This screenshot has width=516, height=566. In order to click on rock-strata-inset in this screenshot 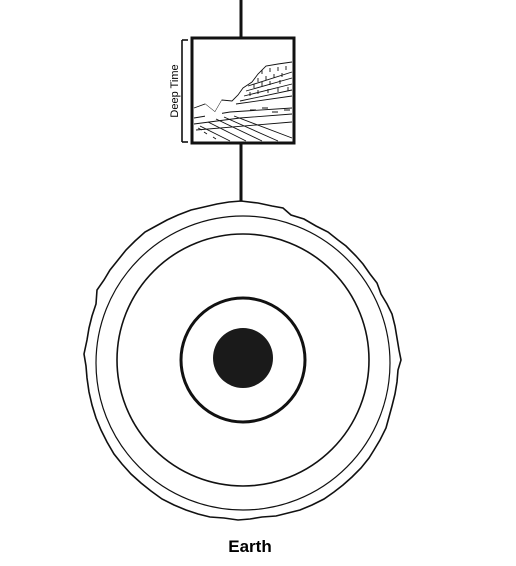, I will do `click(243, 90)`.